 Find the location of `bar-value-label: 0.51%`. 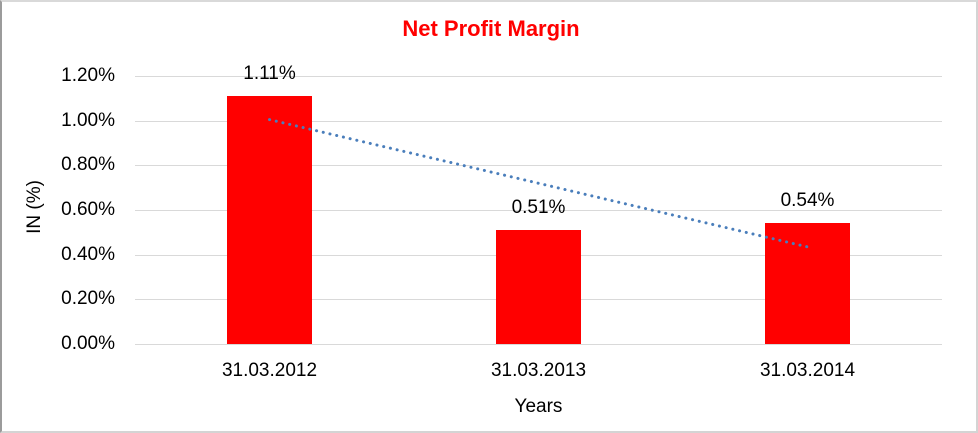

bar-value-label: 0.51% is located at coordinates (538, 208).